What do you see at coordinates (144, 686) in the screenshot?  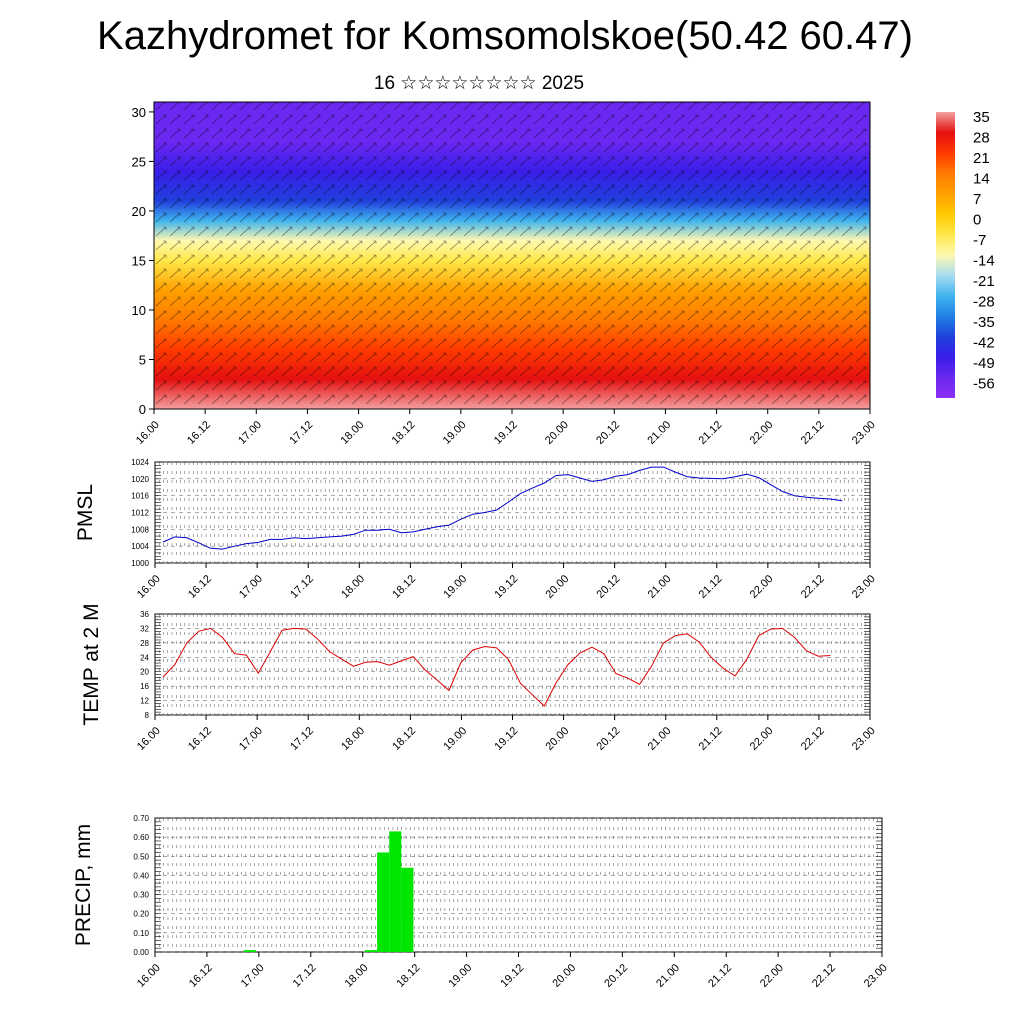 I see `y-tick-label: 16` at bounding box center [144, 686].